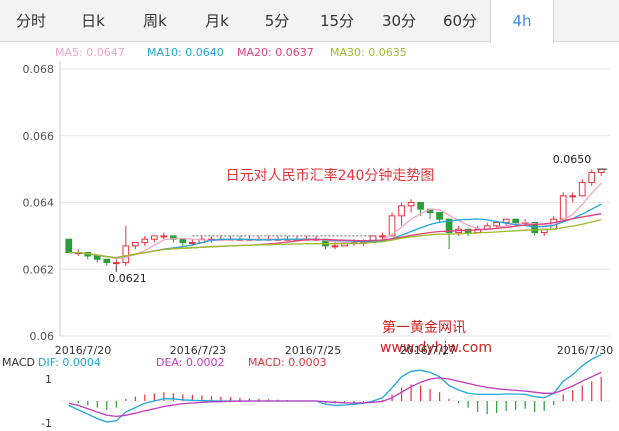 This screenshot has height=431, width=619. Describe the element at coordinates (424, 327) in the screenshot. I see `watermark-name: 第一黄金网讯` at that location.